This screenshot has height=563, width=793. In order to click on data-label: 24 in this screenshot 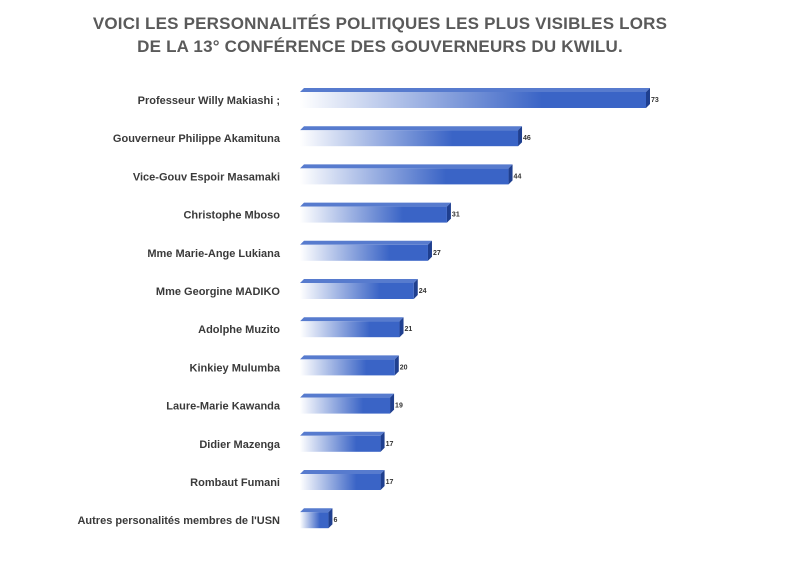, I will do `click(423, 291)`.